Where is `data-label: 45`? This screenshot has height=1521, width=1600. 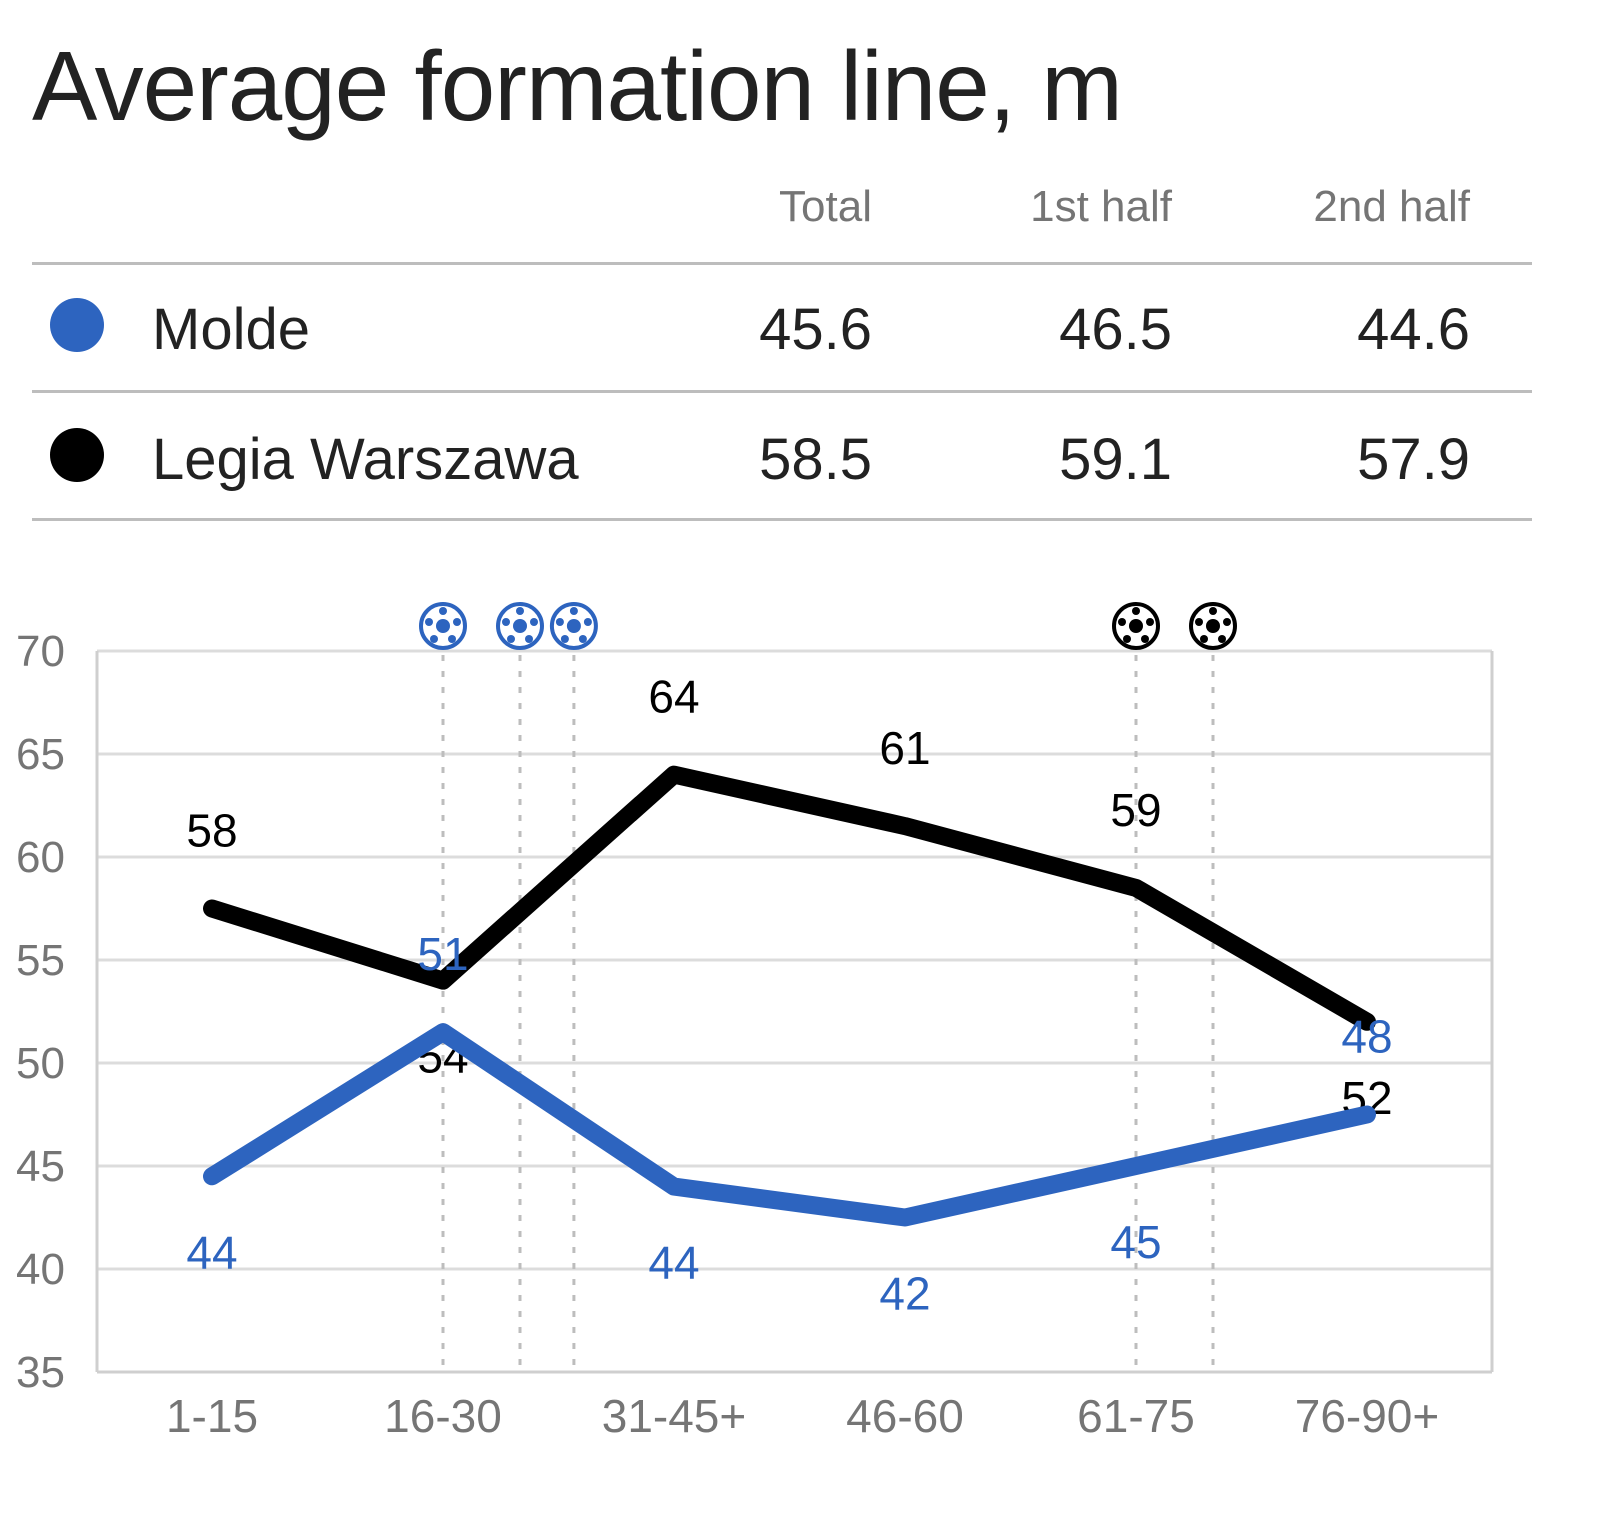
data-label: 45 is located at coordinates (1135, 1242).